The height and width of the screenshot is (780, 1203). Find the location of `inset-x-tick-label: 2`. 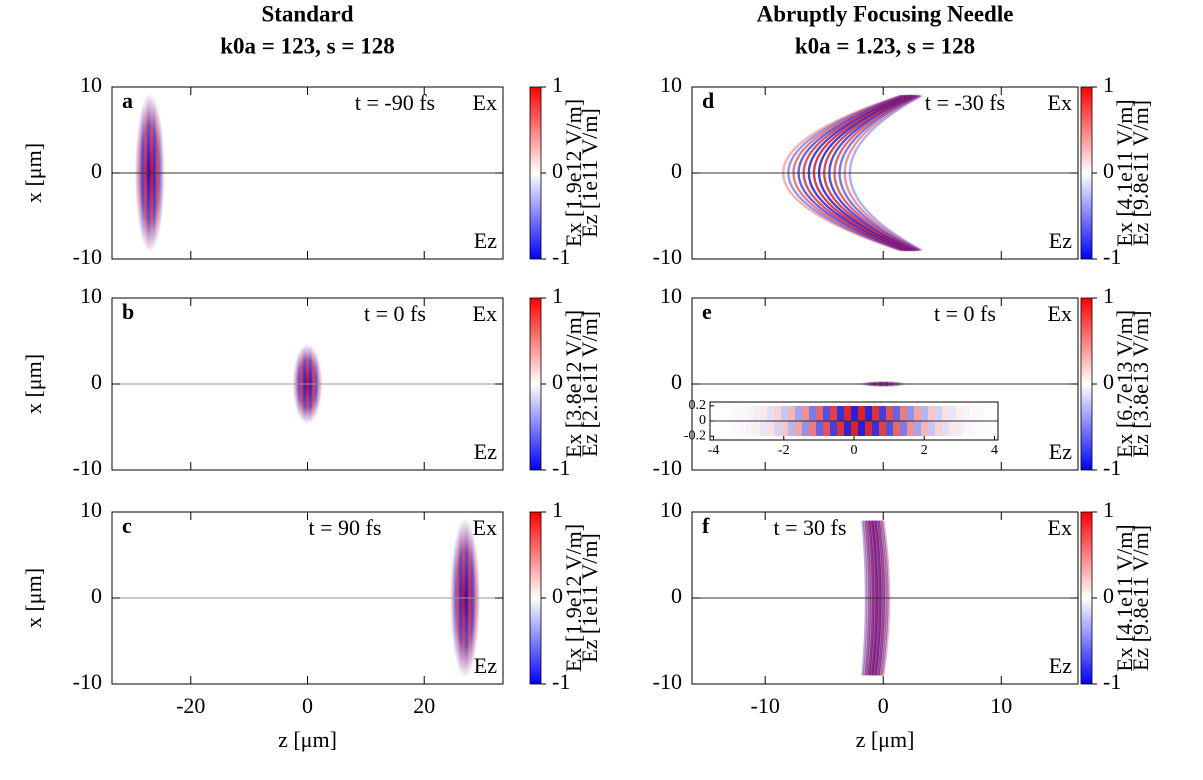

inset-x-tick-label: 2 is located at coordinates (924, 450).